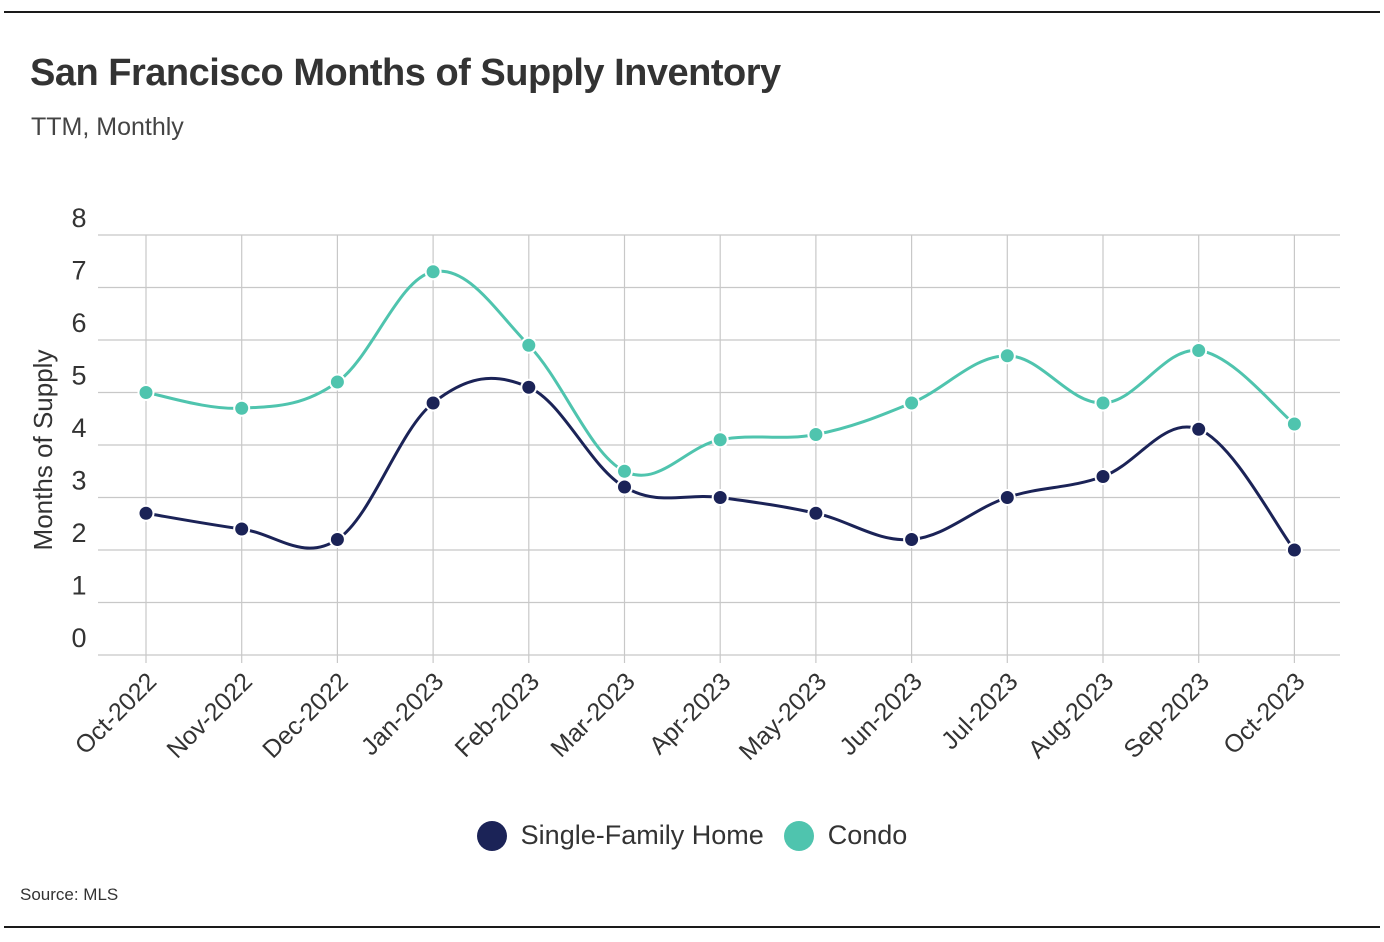 This screenshot has width=1384, height=942. Describe the element at coordinates (405, 73) in the screenshot. I see `chart-title: San Francisco Months of Supply Inventory` at that location.